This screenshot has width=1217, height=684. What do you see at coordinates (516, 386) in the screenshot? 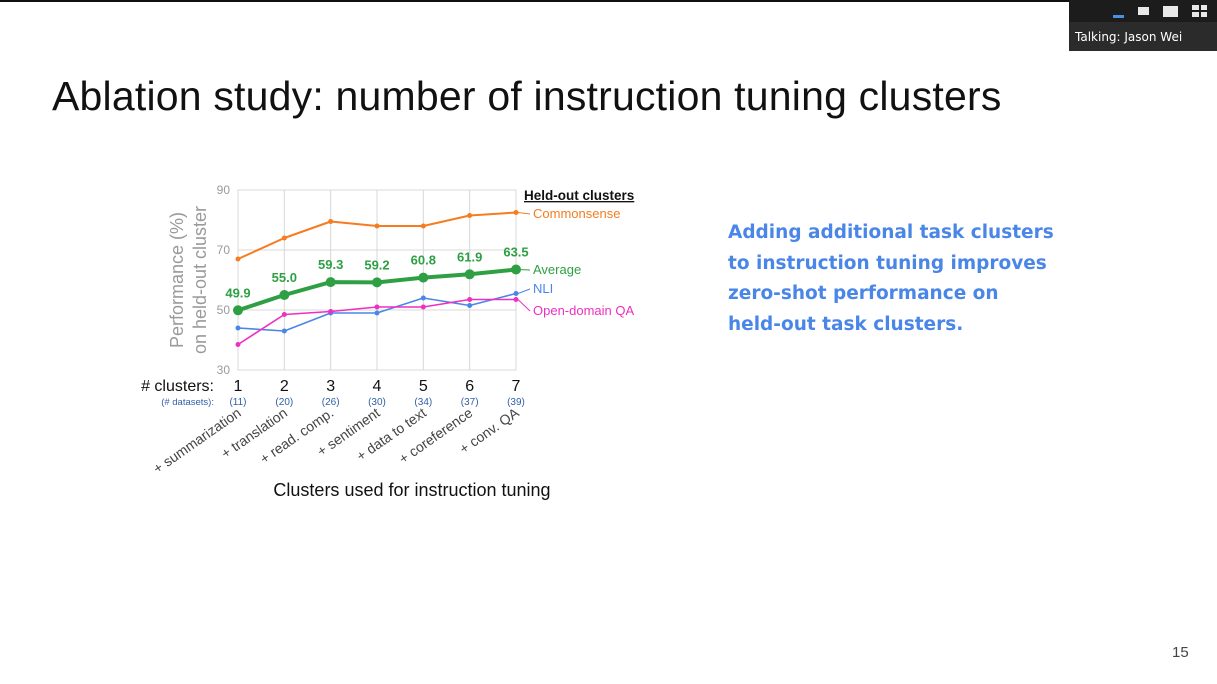
I see `x-tick-label: 7` at bounding box center [516, 386].